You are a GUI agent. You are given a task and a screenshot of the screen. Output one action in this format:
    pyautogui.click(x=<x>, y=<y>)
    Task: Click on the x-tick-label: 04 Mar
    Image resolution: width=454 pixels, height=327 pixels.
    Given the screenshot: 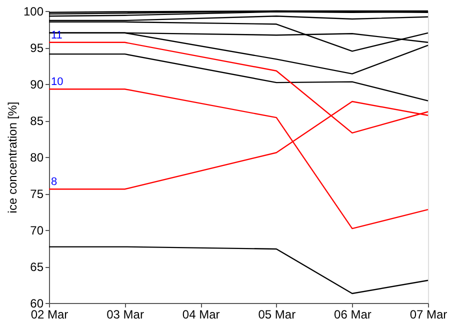 What is the action you would take?
    pyautogui.click(x=201, y=315)
    